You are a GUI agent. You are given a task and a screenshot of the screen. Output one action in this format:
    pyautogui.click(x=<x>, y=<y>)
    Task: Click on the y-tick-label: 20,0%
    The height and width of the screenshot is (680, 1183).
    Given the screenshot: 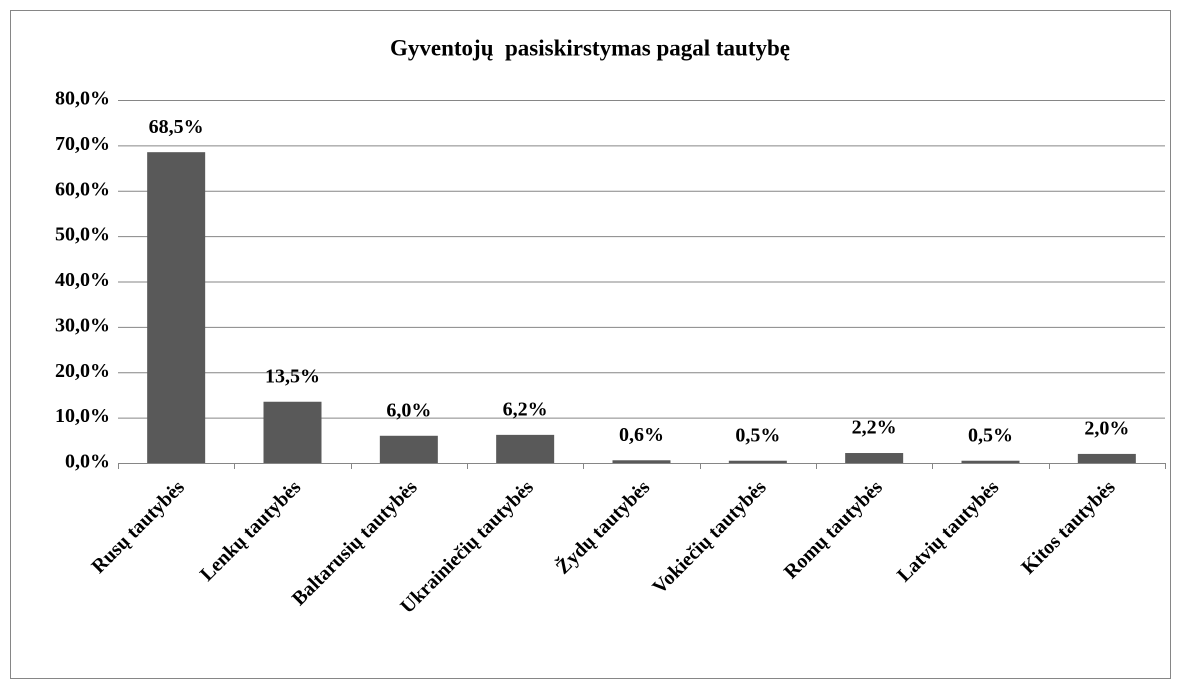 What is the action you would take?
    pyautogui.click(x=82, y=371)
    